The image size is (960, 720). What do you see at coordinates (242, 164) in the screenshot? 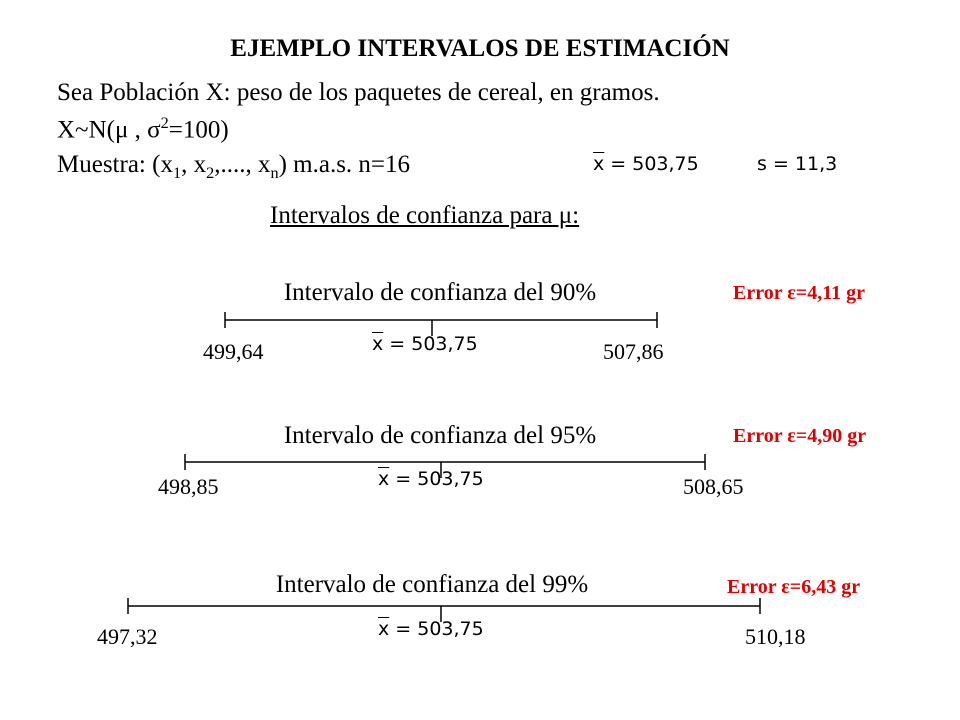
I see `text: ,...., x` at bounding box center [242, 164].